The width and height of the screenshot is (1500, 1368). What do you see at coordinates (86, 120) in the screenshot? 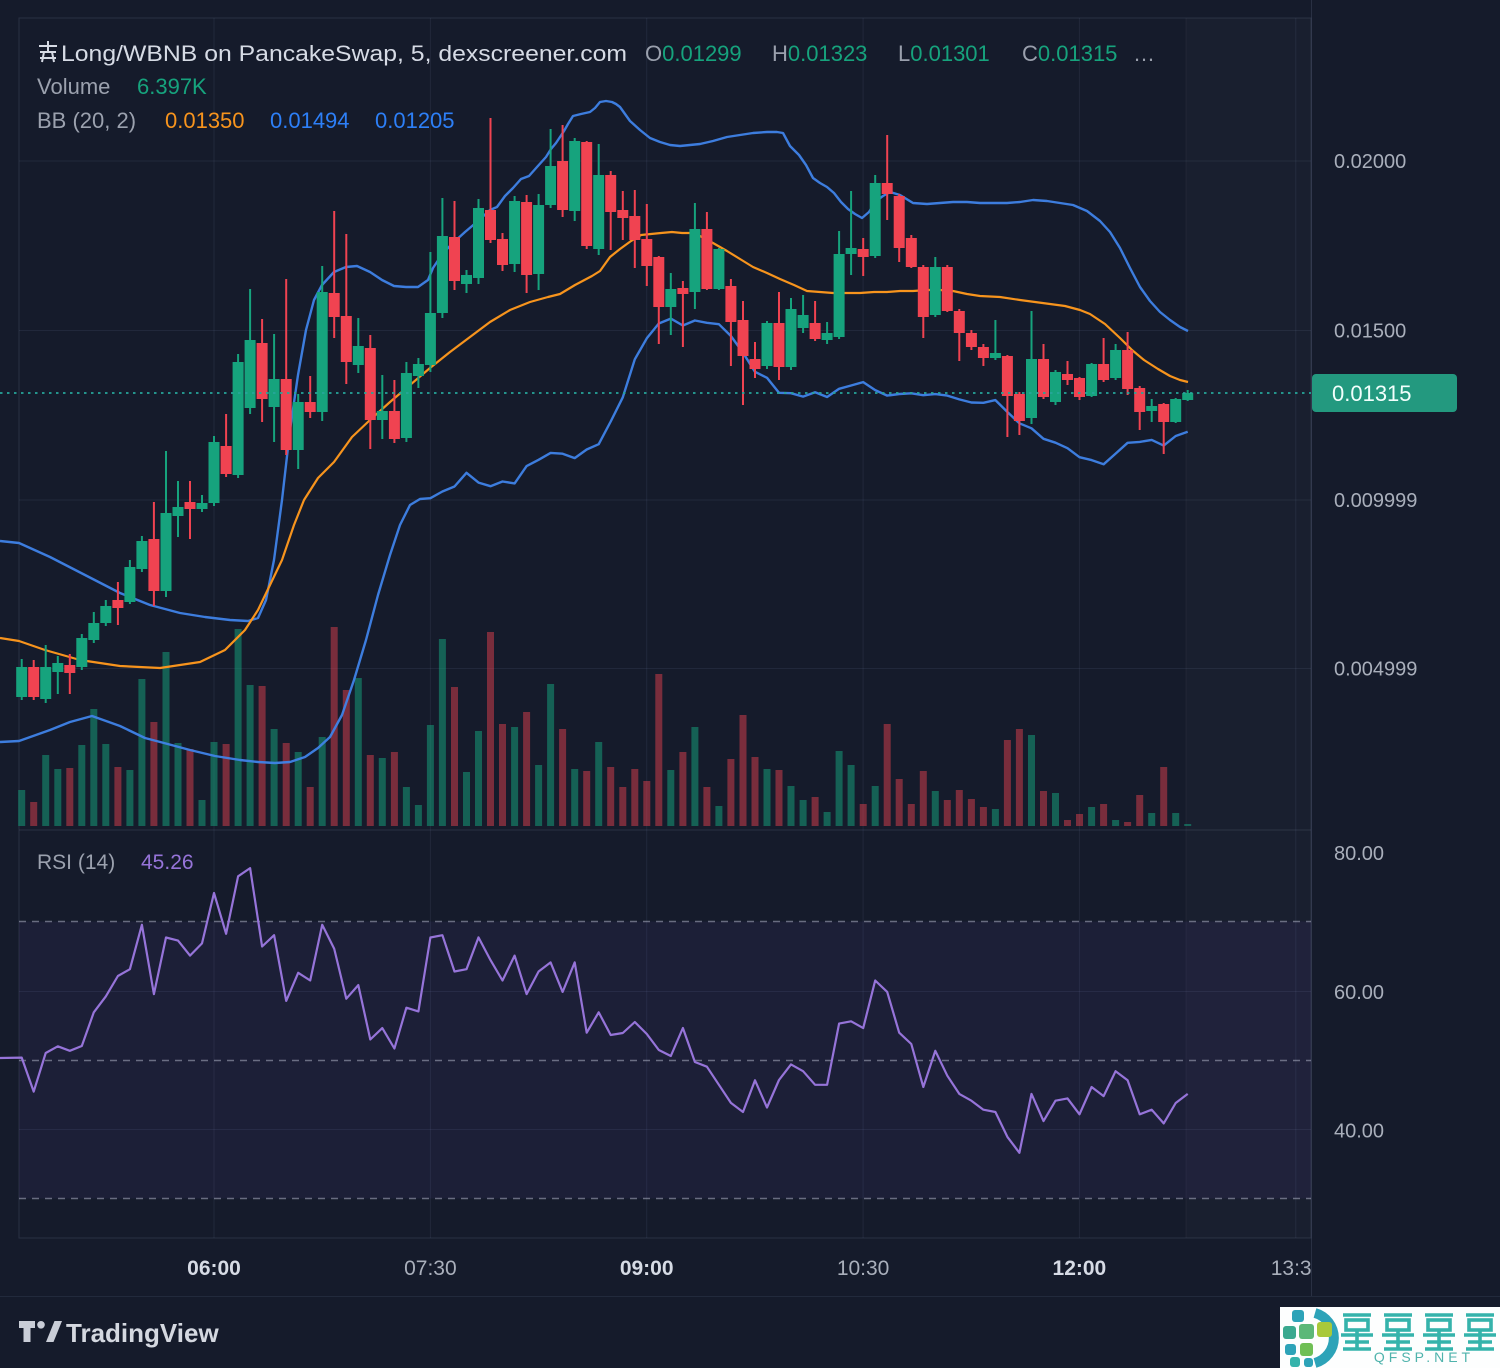
I see `svg-text: BB (20, 2)` at bounding box center [86, 120].